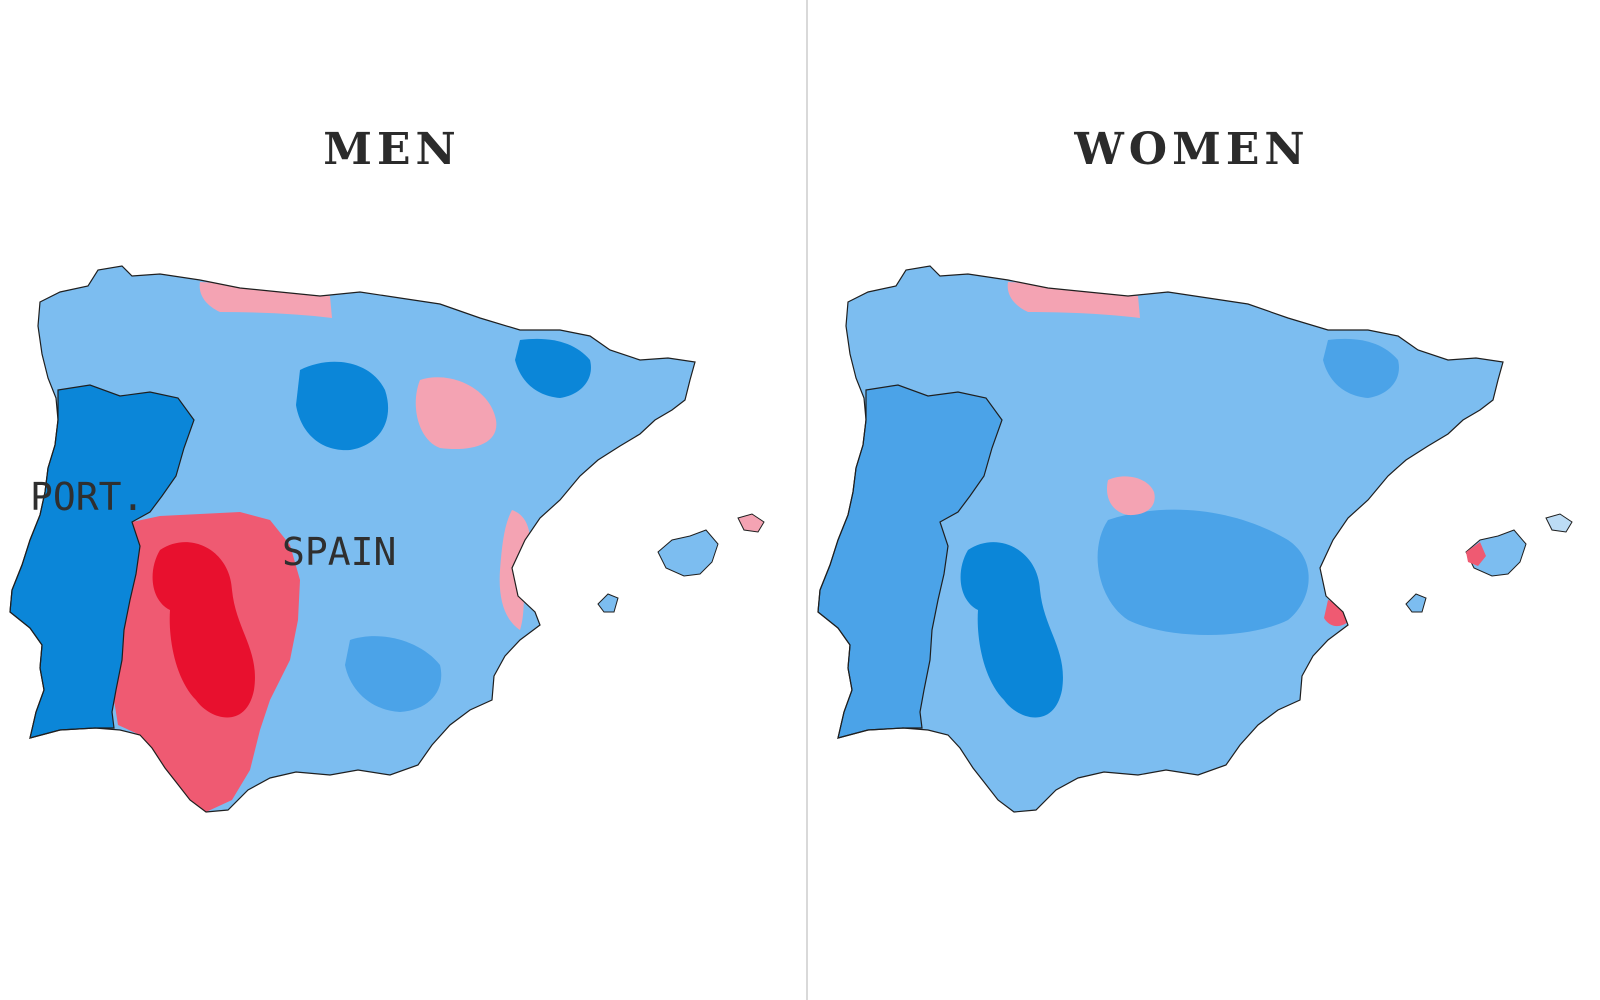  Describe the element at coordinates (87, 497) in the screenshot. I see `men-label-portugal: PORT.` at that location.